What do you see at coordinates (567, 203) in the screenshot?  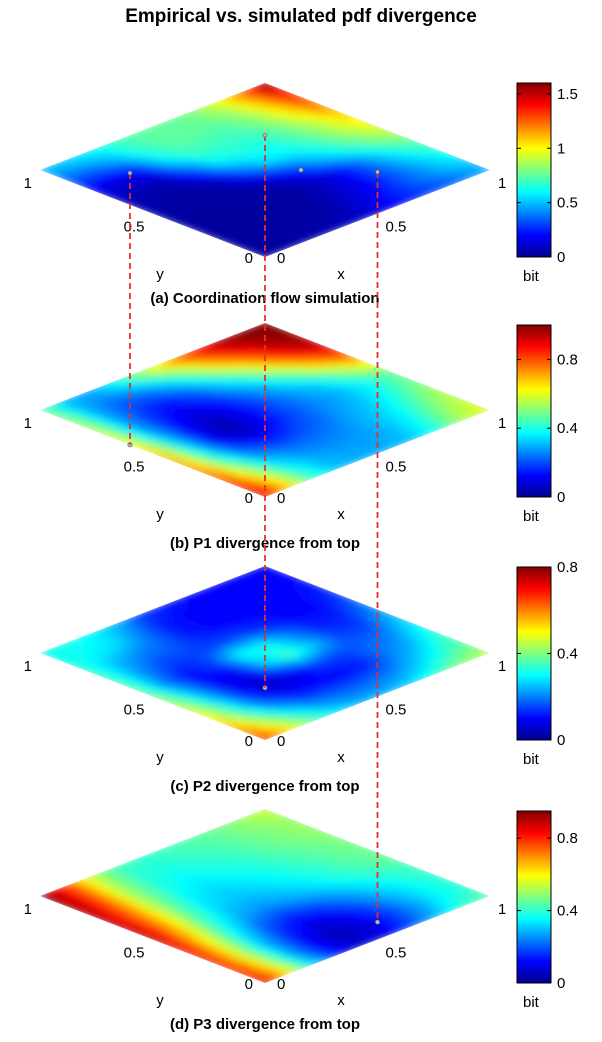 I see `colorbar-tick-label: 0.5` at bounding box center [567, 203].